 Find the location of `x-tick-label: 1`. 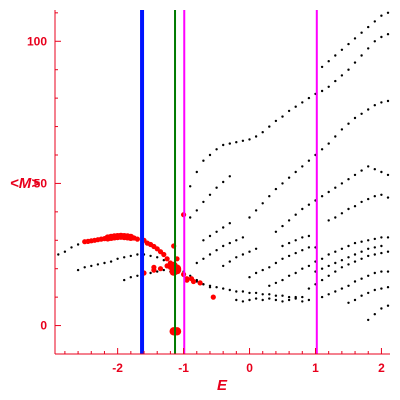

x-tick-label: 1 is located at coordinates (315, 368).